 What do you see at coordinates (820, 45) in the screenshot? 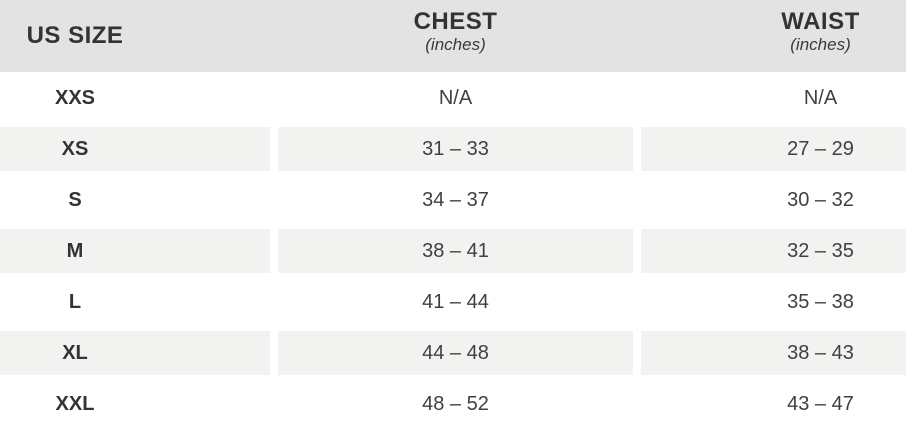
I see `header-waist-unit: (inches)` at bounding box center [820, 45].